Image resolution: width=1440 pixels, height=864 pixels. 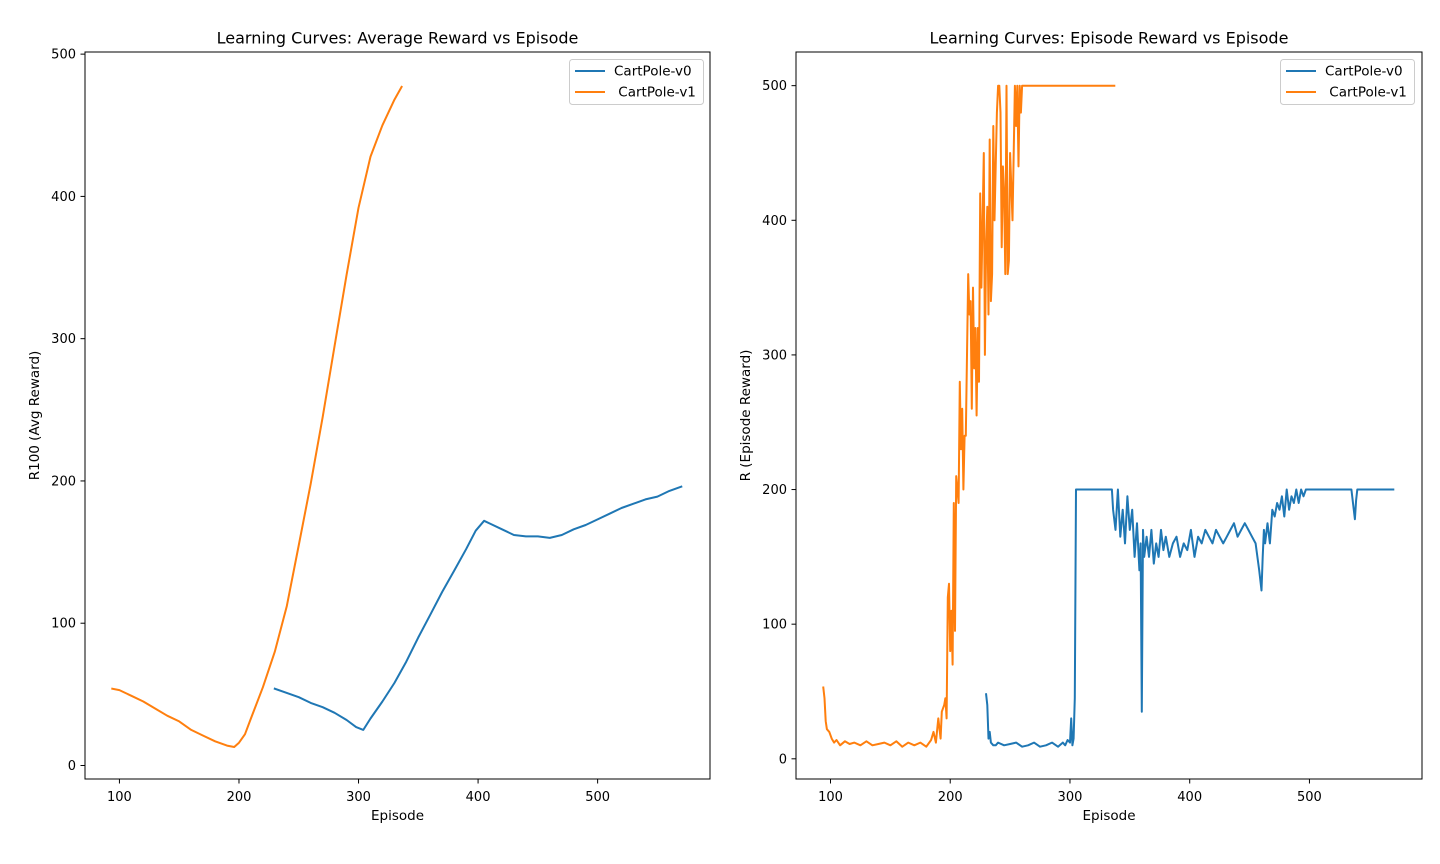 What do you see at coordinates (1309, 797) in the screenshot?
I see `right-x-tick-label: 500` at bounding box center [1309, 797].